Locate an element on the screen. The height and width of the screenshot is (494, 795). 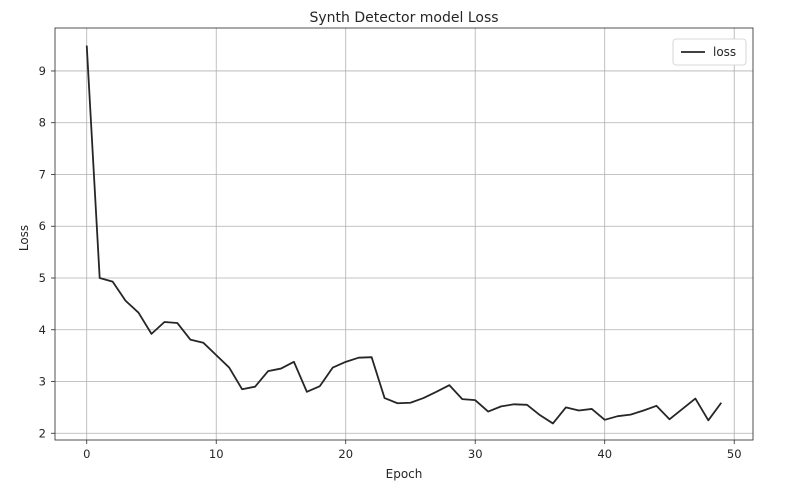
x-axis-label: Epoch is located at coordinates (404, 474).